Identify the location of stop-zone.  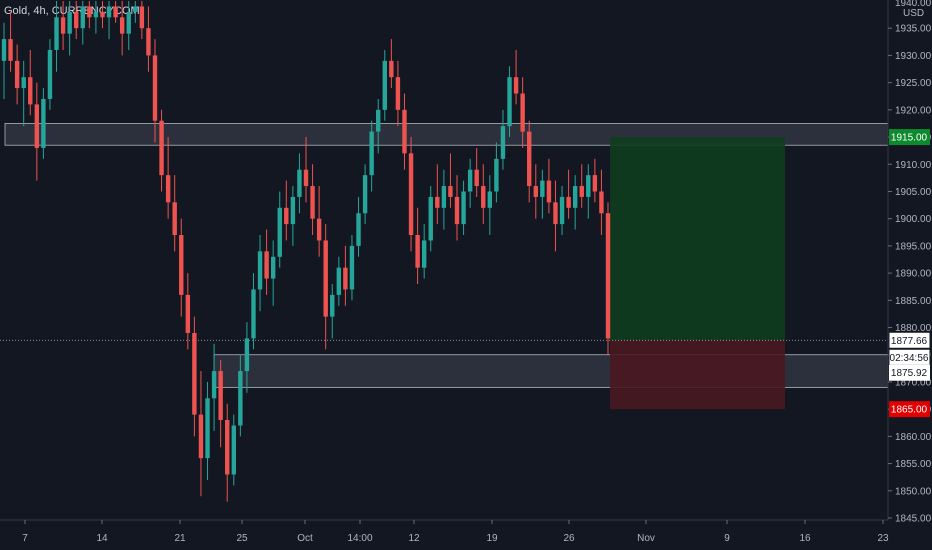
(697, 375).